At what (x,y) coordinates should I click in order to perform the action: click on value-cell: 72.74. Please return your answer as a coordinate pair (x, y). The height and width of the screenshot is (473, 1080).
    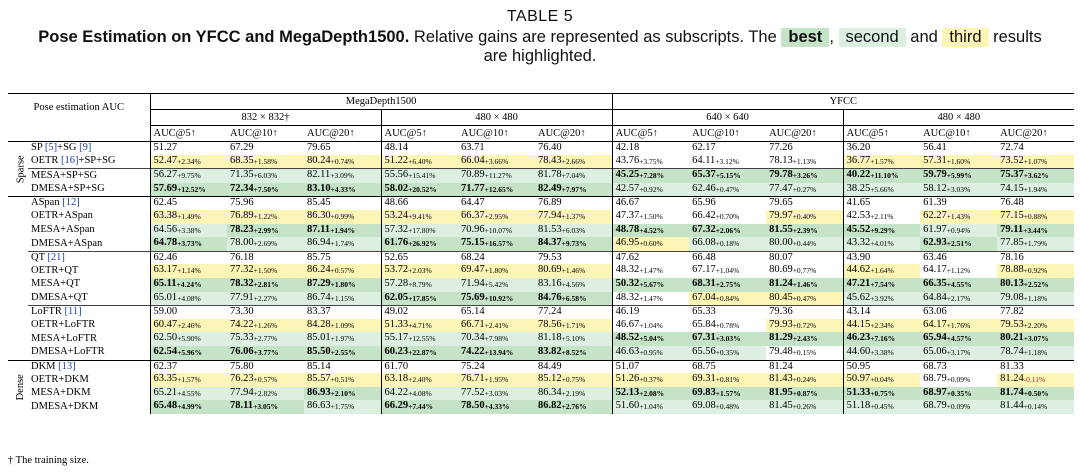
    Looking at the image, I should click on (1036, 147).